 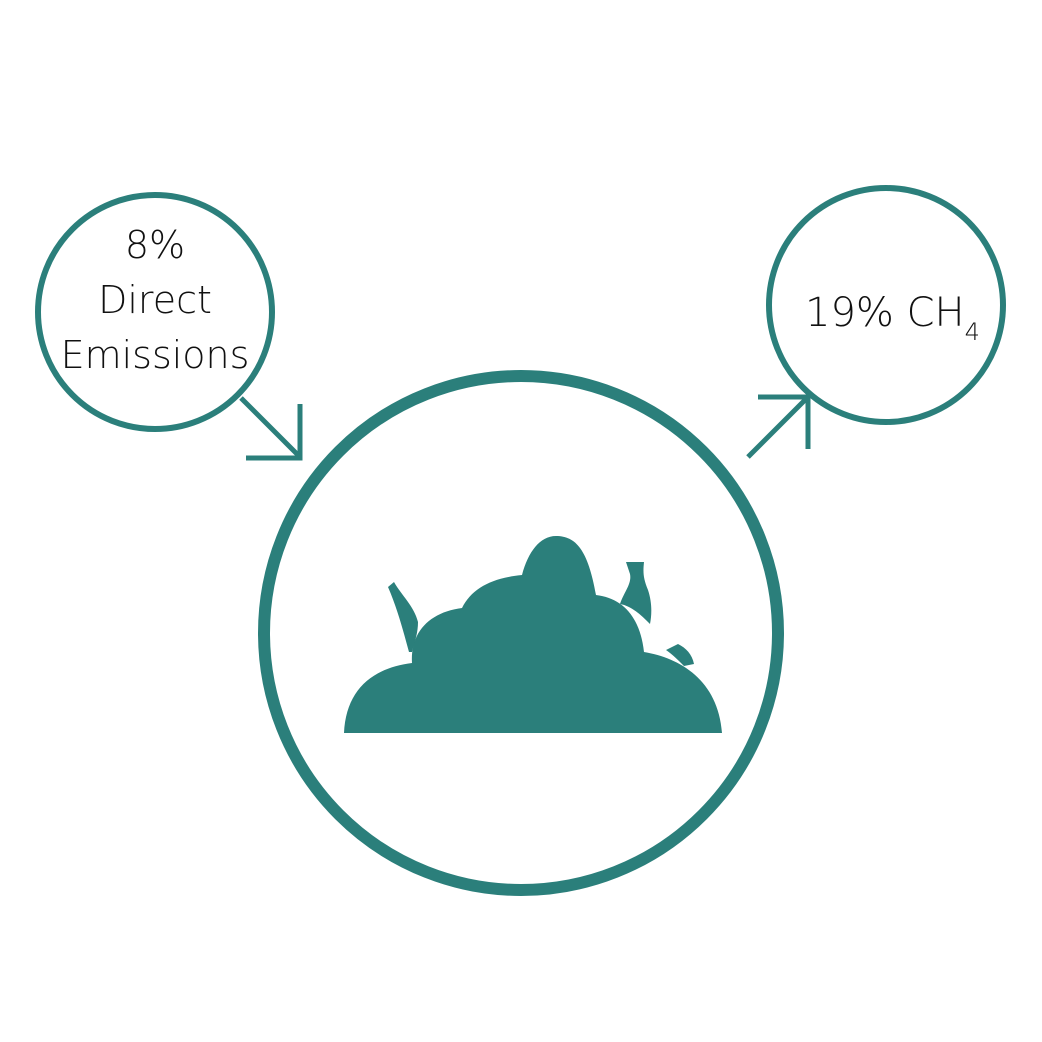 I want to click on methane-circle, so click(x=886, y=305).